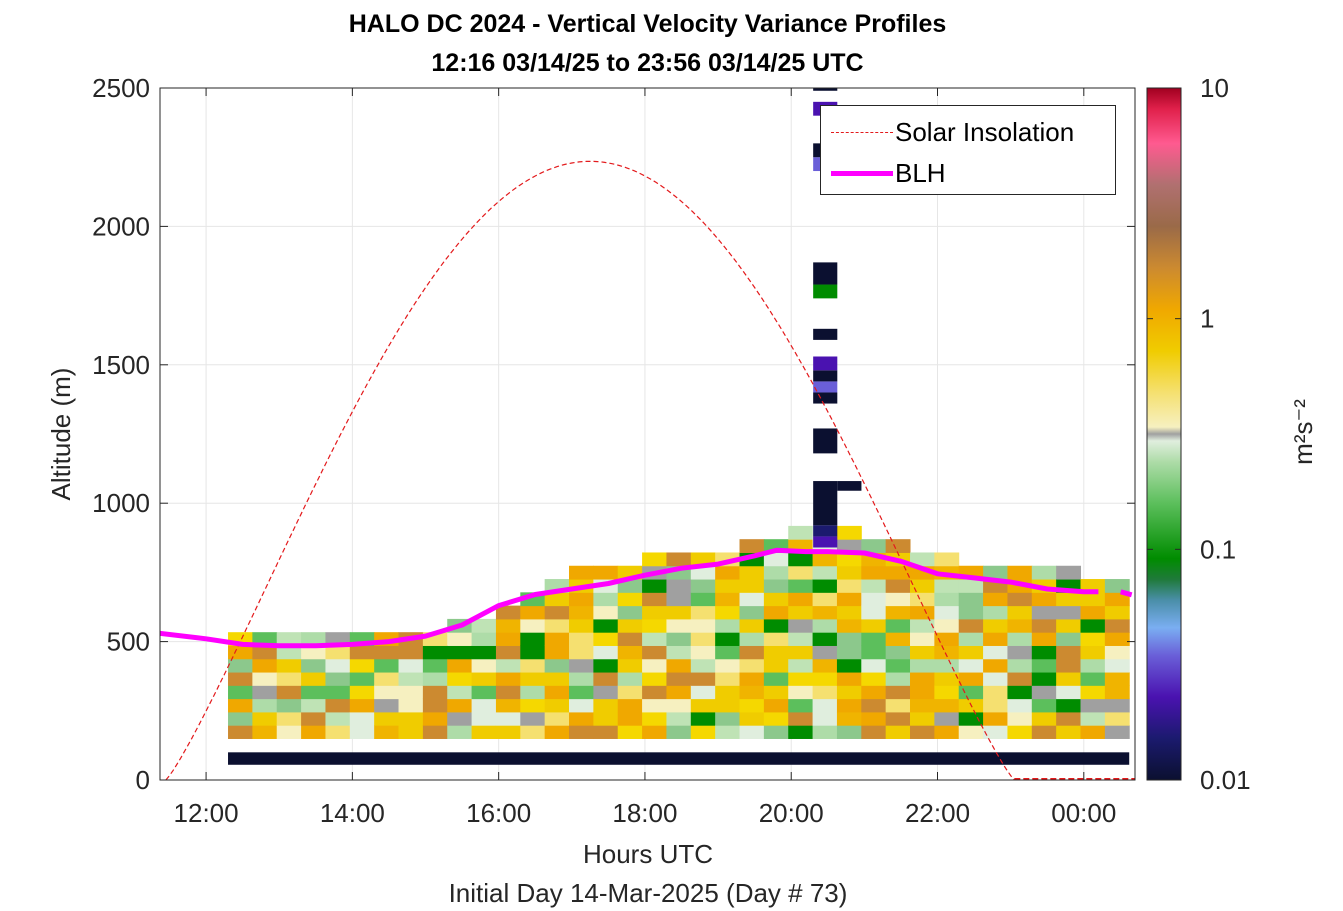 Image resolution: width=1343 pixels, height=911 pixels. Describe the element at coordinates (937, 813) in the screenshot. I see `x-tick-label: 22:00` at that location.